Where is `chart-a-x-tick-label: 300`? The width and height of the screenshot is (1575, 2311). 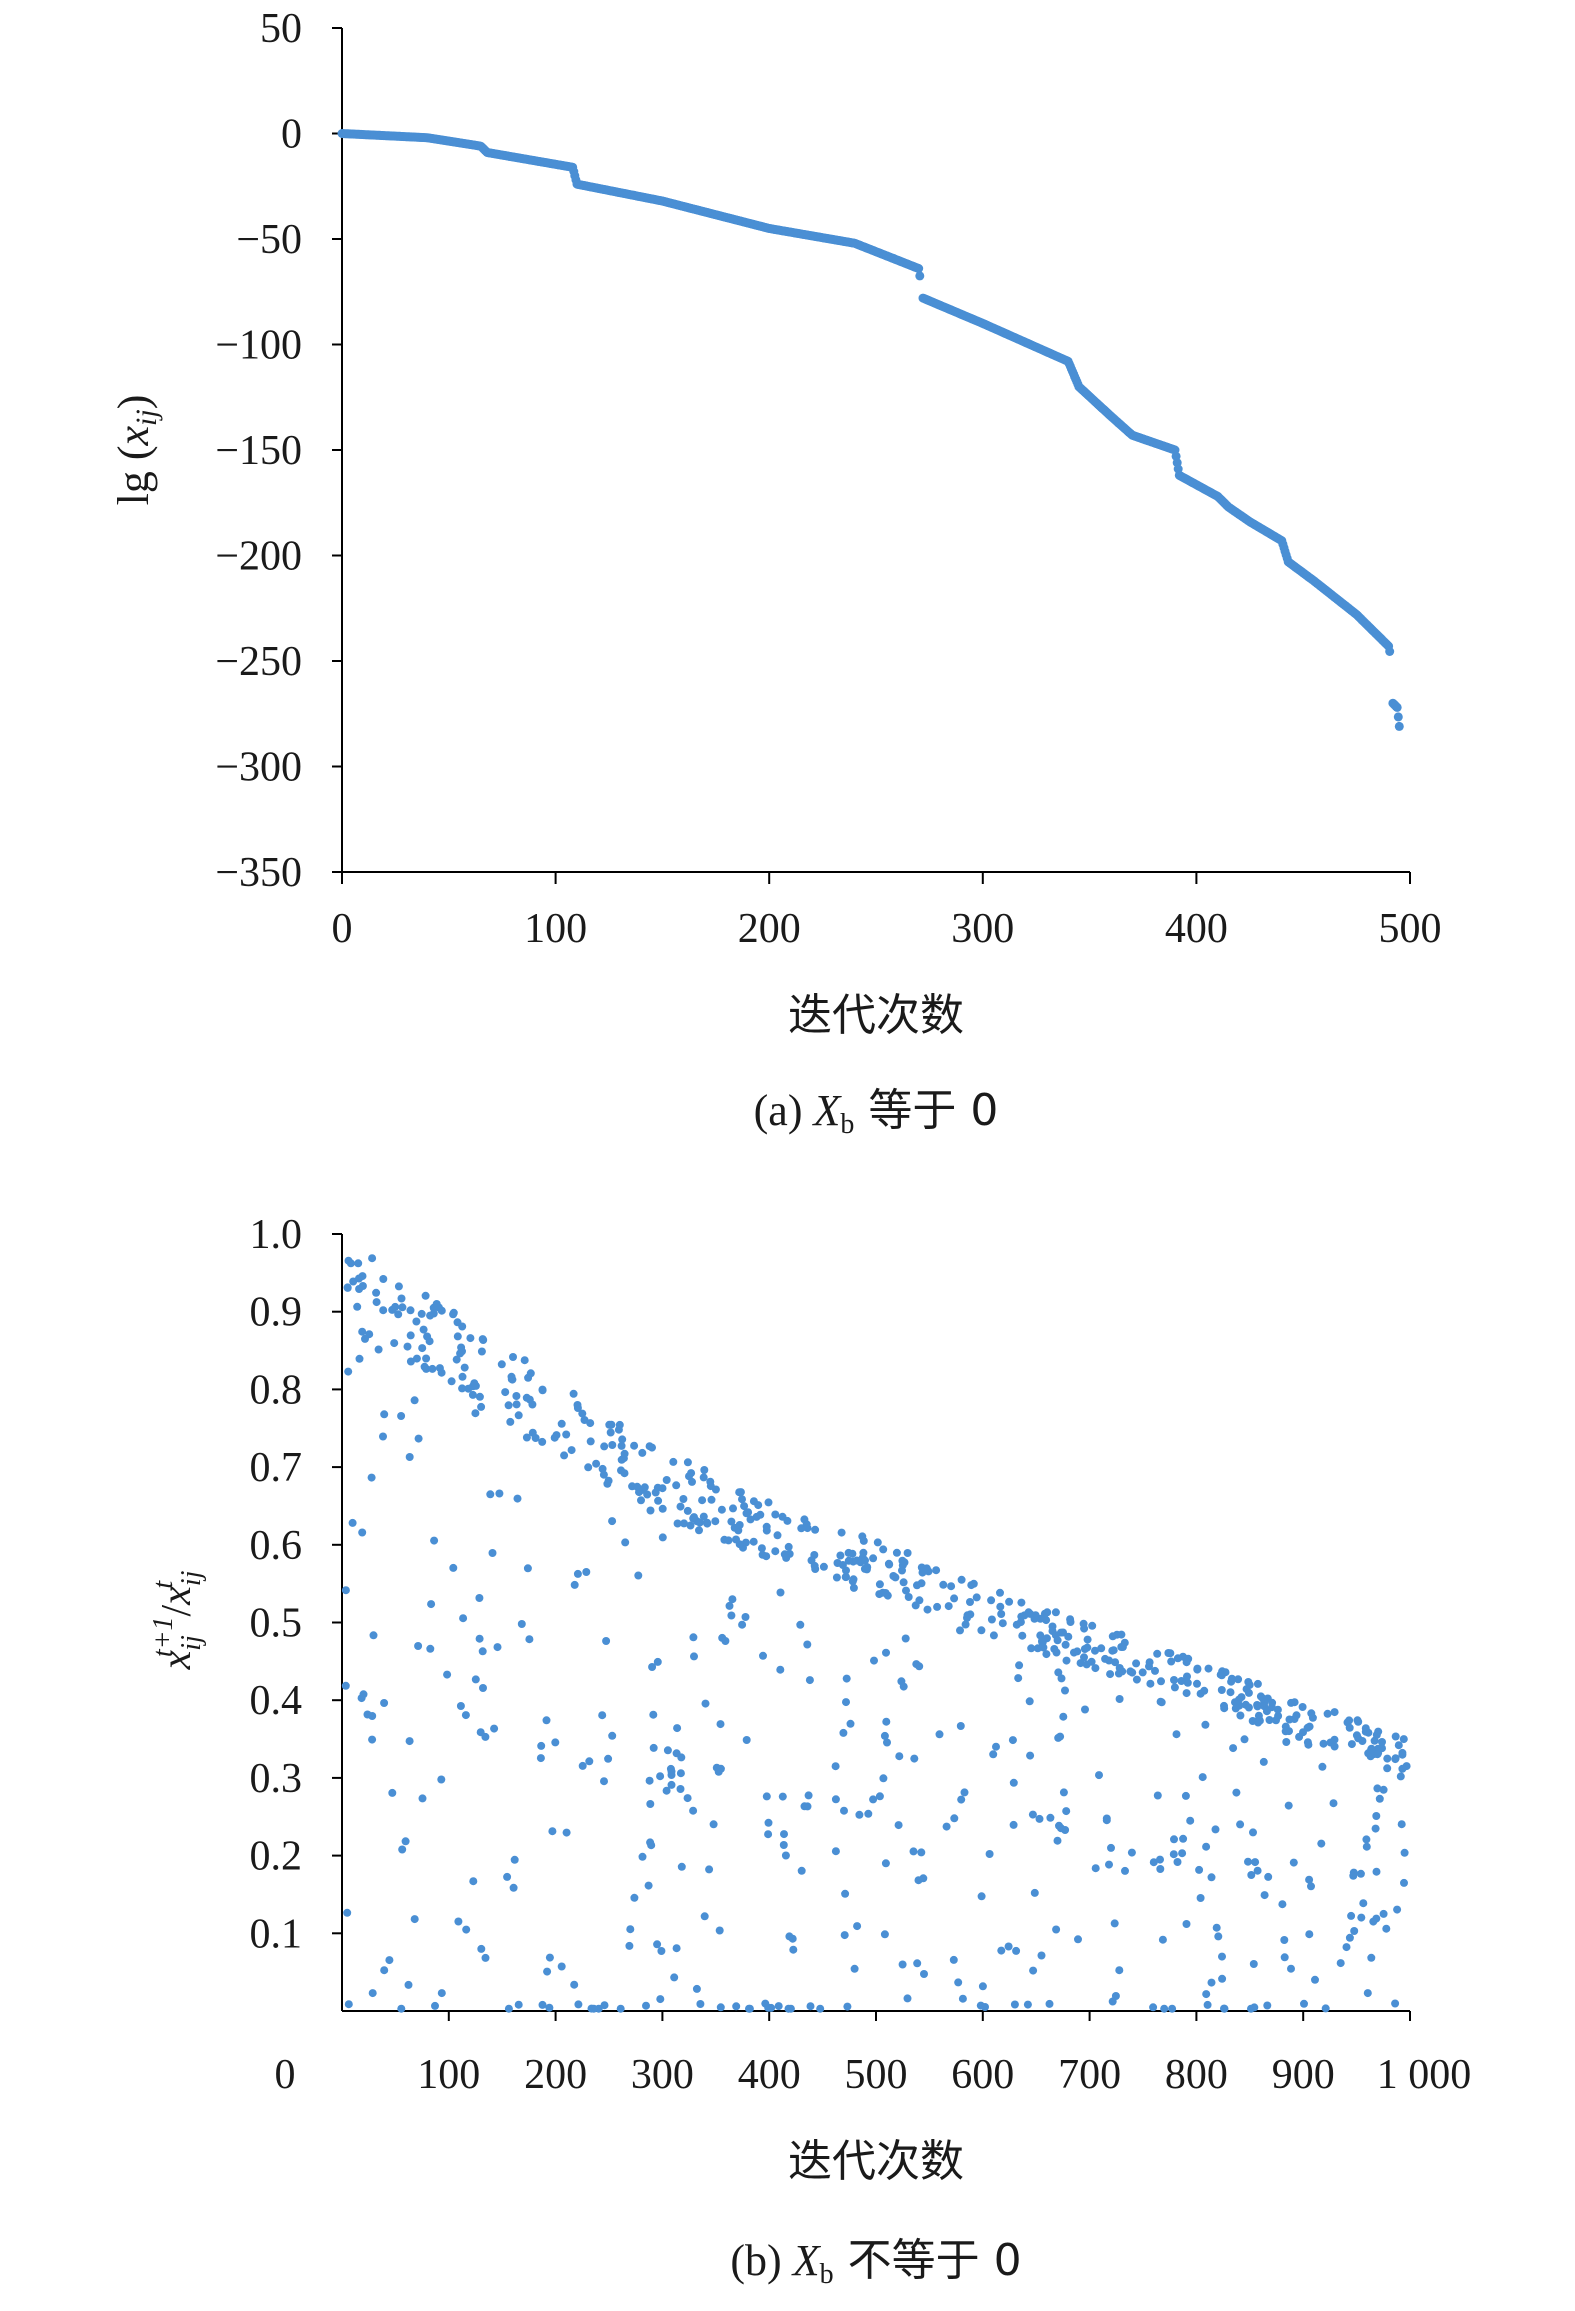
chart-a-x-tick-label: 300 is located at coordinates (982, 929).